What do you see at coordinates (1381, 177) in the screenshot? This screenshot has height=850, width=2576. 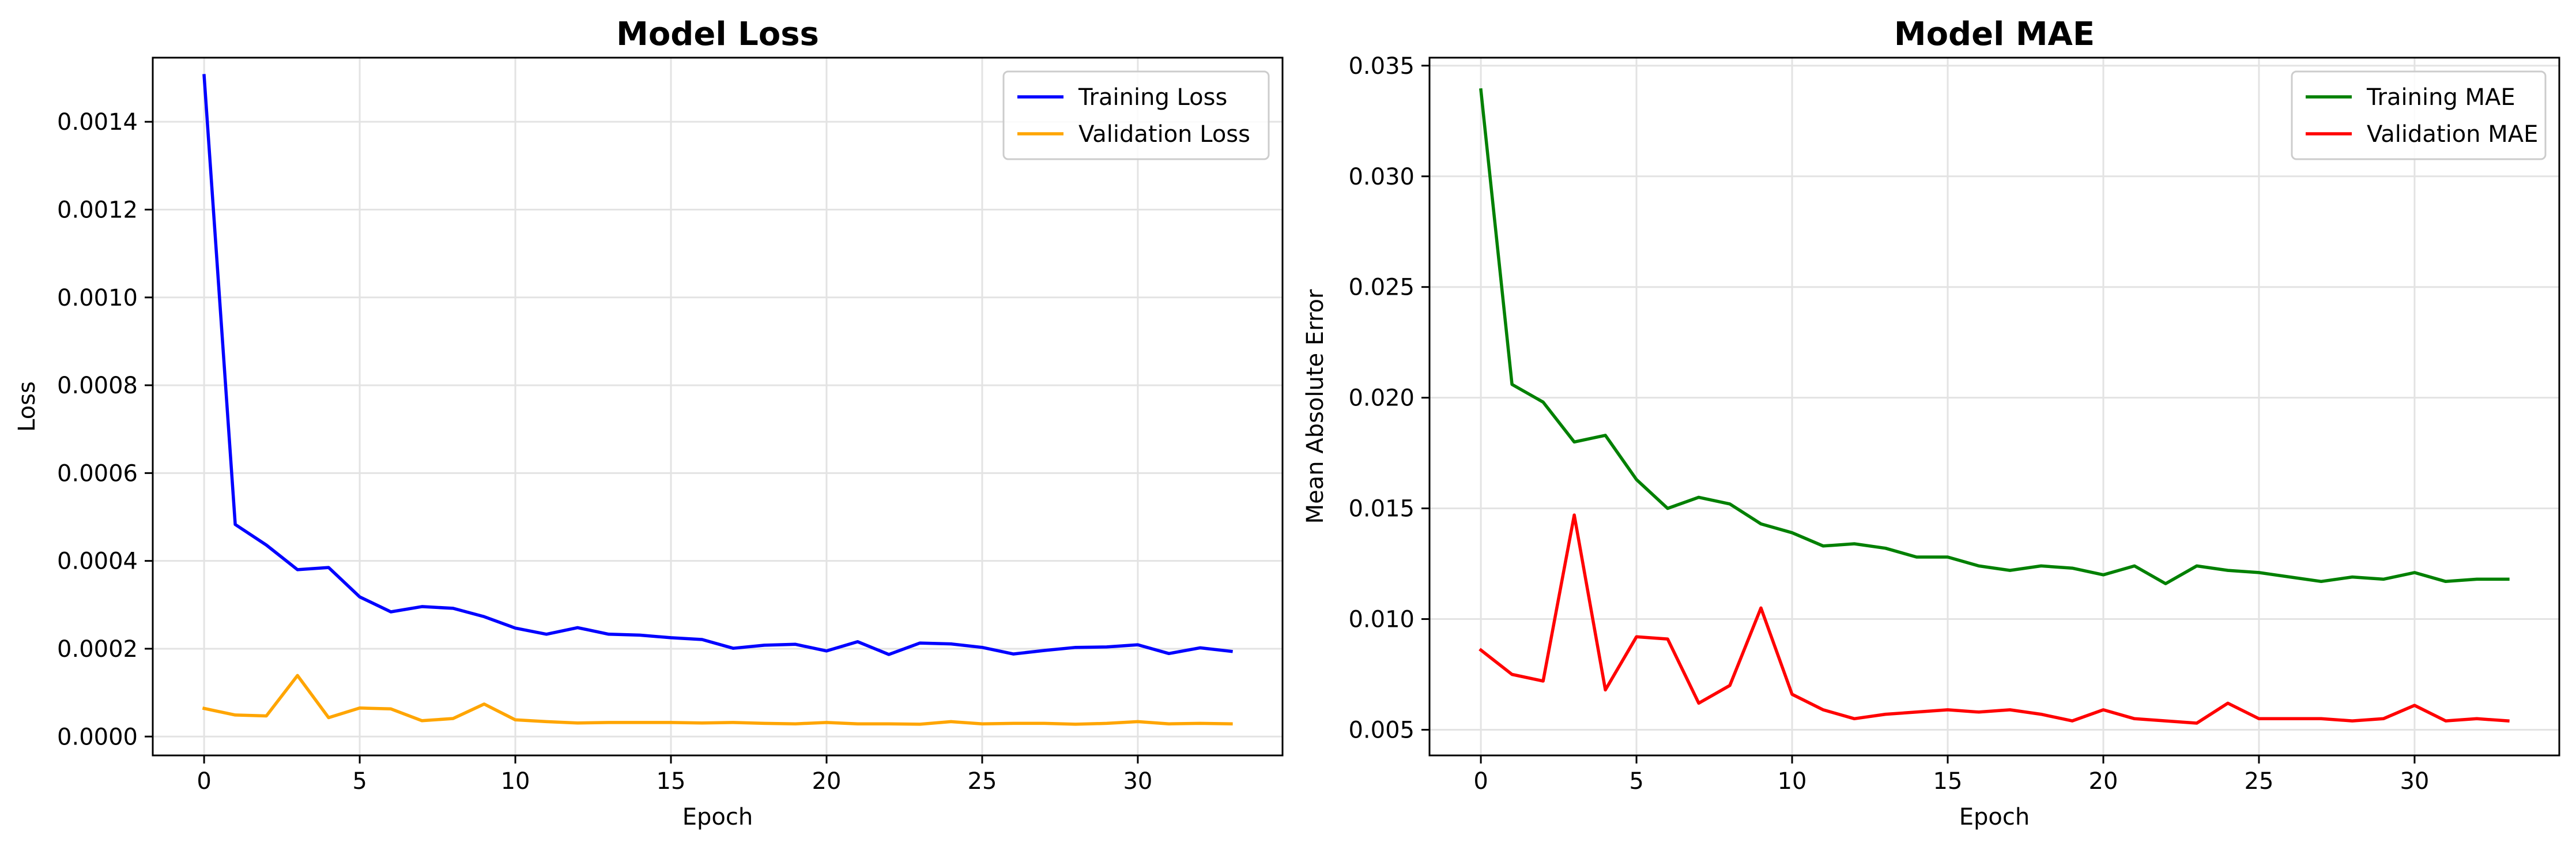 I see `y-tick-label: 0.030` at bounding box center [1381, 177].